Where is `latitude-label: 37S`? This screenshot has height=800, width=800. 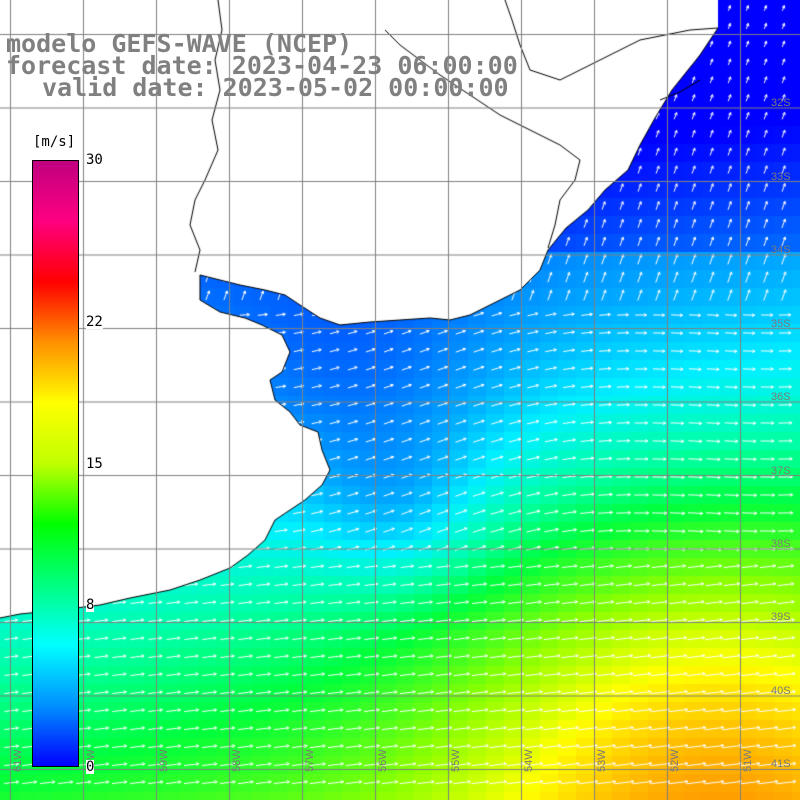
latitude-label: 37S is located at coordinates (781, 471).